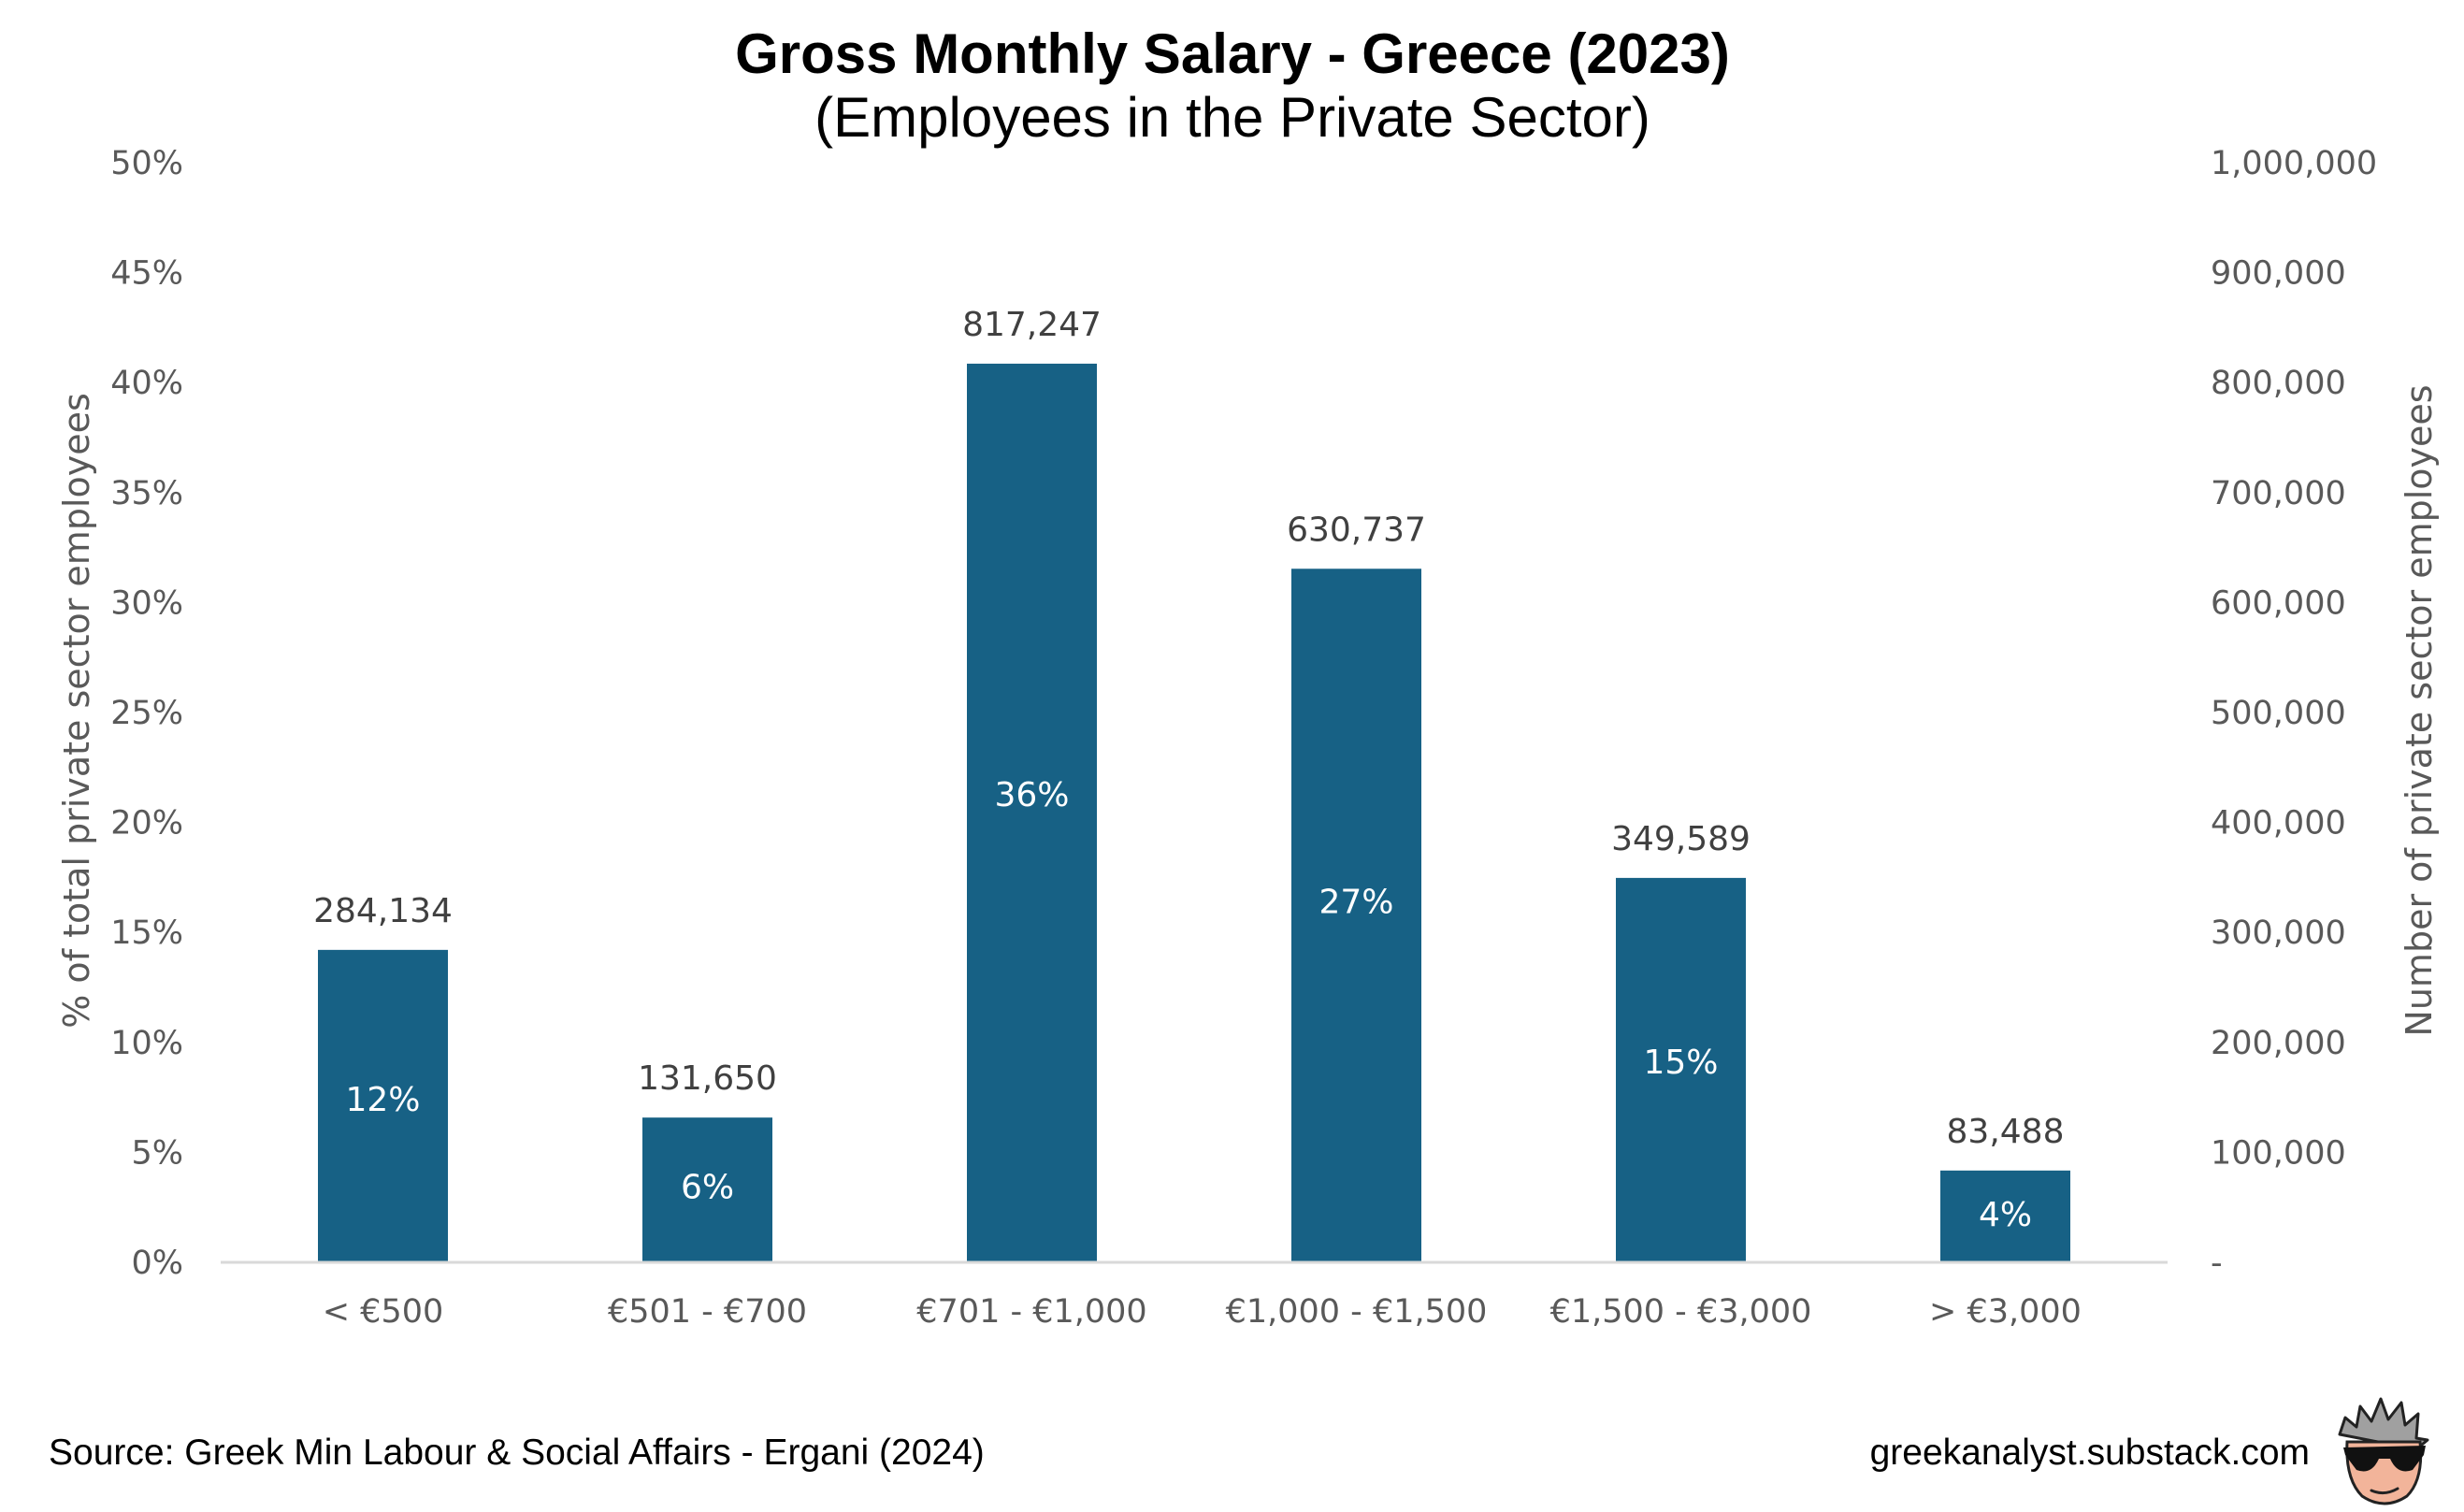 Image resolution: width=2464 pixels, height=1512 pixels. I want to click on right-tick-label: -, so click(2217, 1263).